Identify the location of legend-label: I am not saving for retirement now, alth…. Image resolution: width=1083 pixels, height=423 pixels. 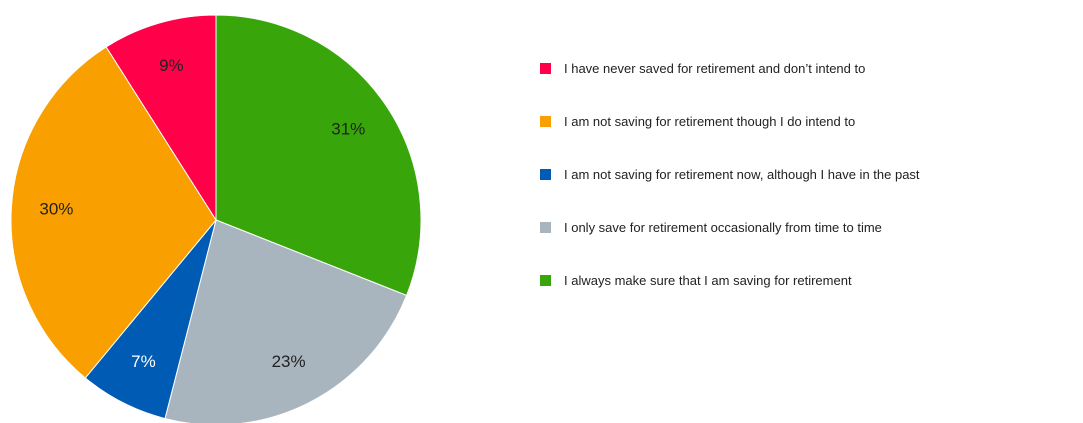
(742, 174).